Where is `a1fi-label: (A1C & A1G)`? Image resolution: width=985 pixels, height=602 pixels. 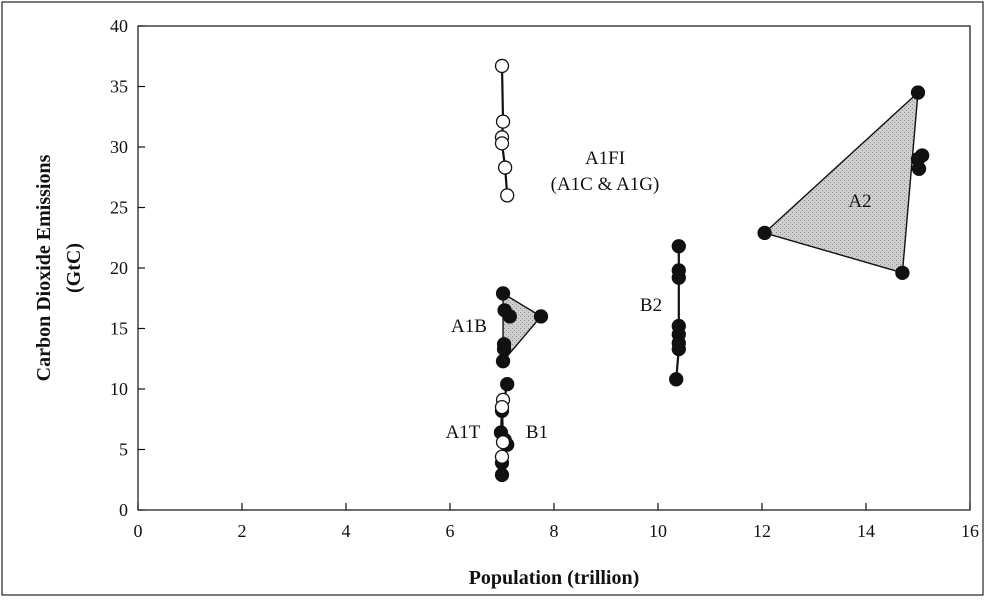
a1fi-label: (A1C & A1G) is located at coordinates (605, 184).